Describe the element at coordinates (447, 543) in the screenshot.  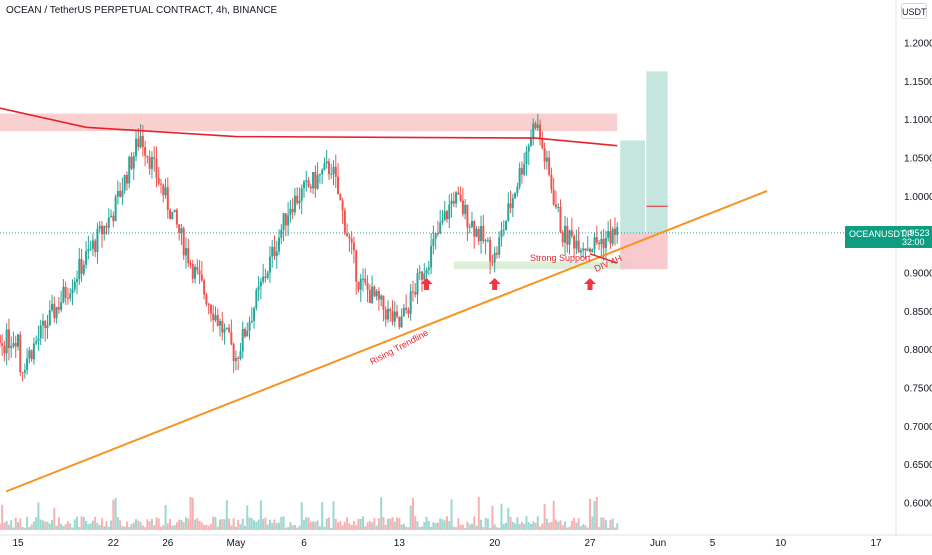
I see `time-axis: 15 22 26 May 6 13 20 27 Jun 5 10 17` at that location.